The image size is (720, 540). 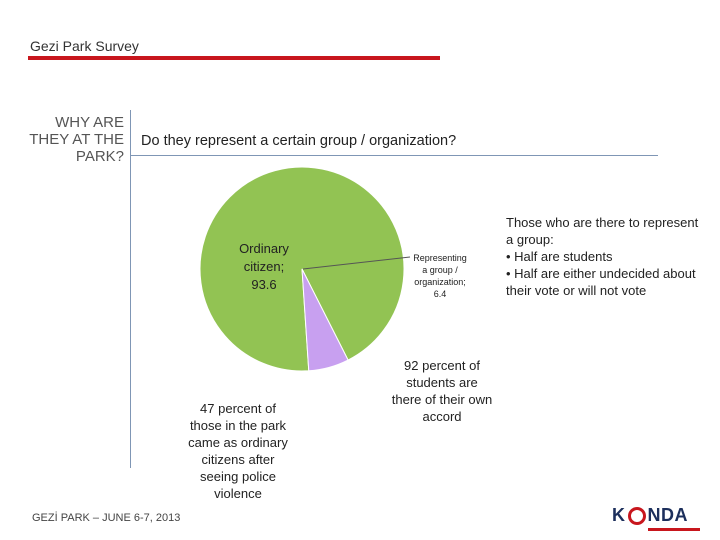 What do you see at coordinates (238, 459) in the screenshot?
I see `note-left-line: citizens after` at bounding box center [238, 459].